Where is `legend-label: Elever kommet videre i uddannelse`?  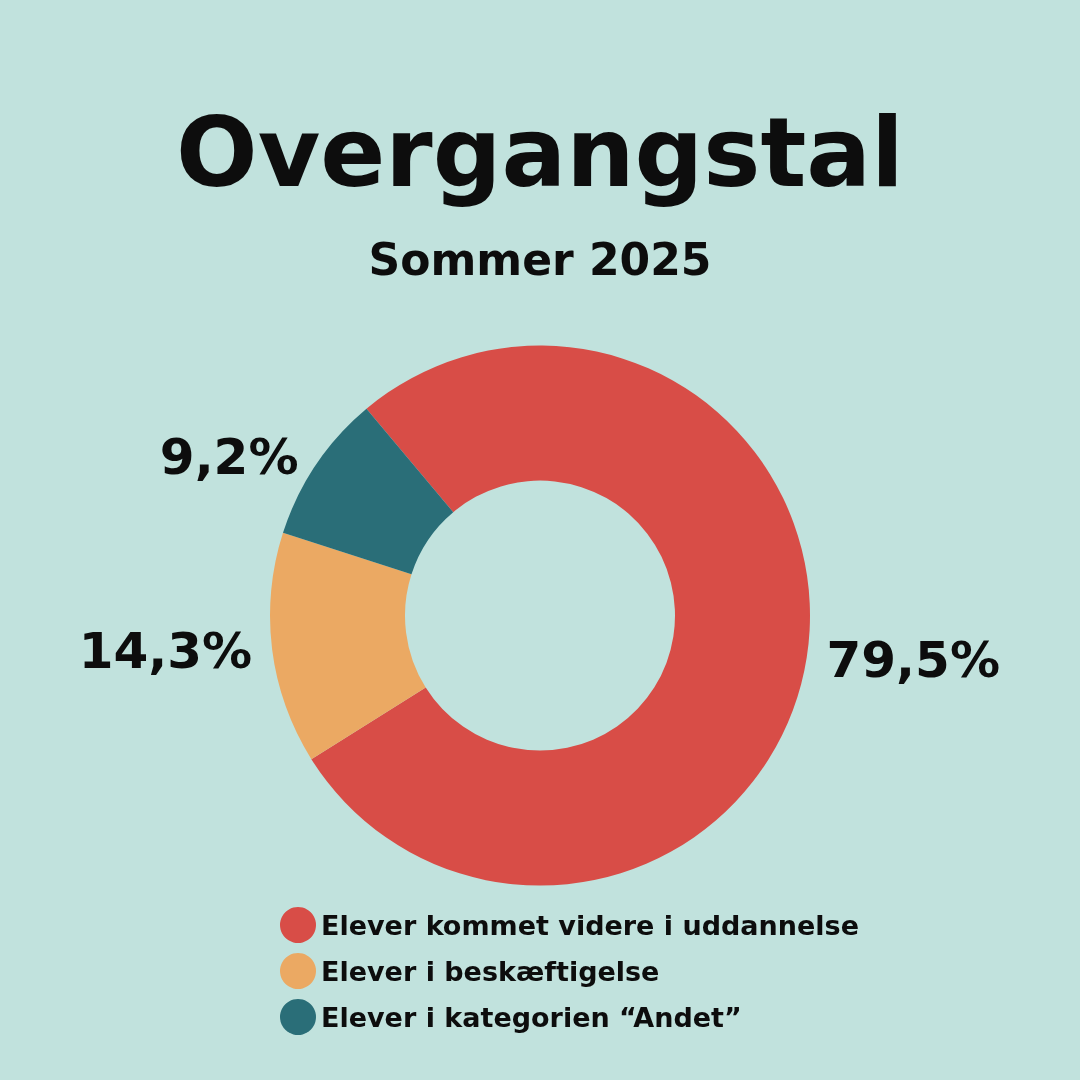 legend-label: Elever kommet videre i uddannelse is located at coordinates (590, 925).